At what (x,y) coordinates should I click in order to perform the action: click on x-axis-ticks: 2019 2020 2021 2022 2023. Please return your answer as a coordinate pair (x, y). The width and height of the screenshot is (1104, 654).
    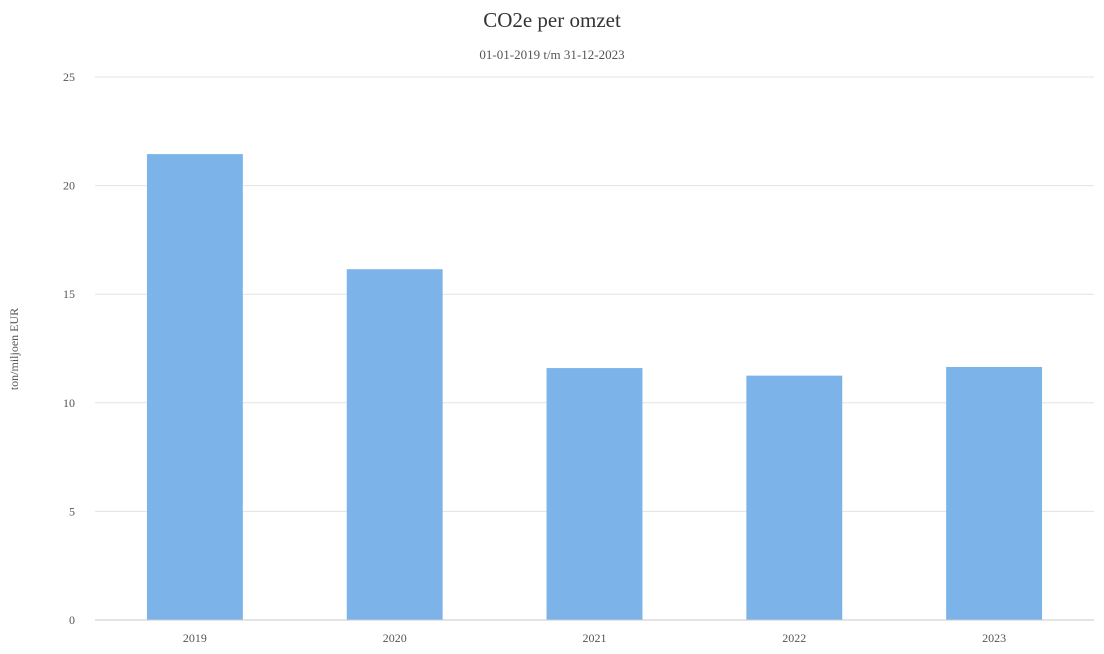
    Looking at the image, I should click on (594, 638).